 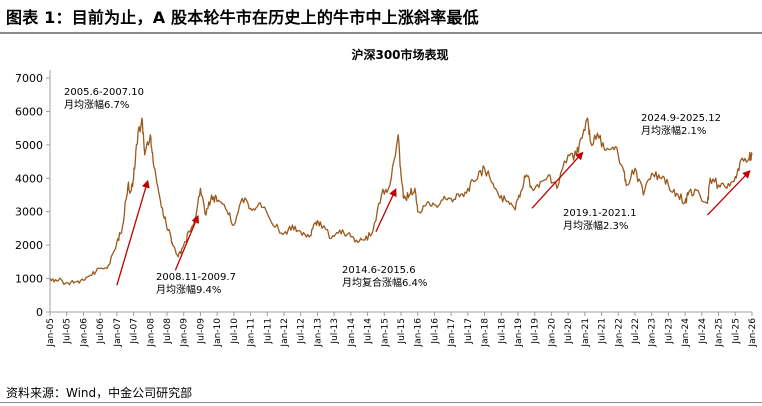 What do you see at coordinates (586, 333) in the screenshot?
I see `x-tick-label: Jan-21` at bounding box center [586, 333].